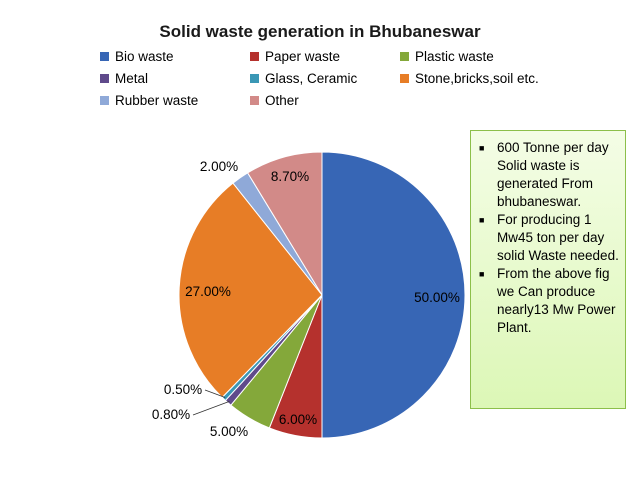  What do you see at coordinates (144, 56) in the screenshot?
I see `legend-label: Bio waste` at bounding box center [144, 56].